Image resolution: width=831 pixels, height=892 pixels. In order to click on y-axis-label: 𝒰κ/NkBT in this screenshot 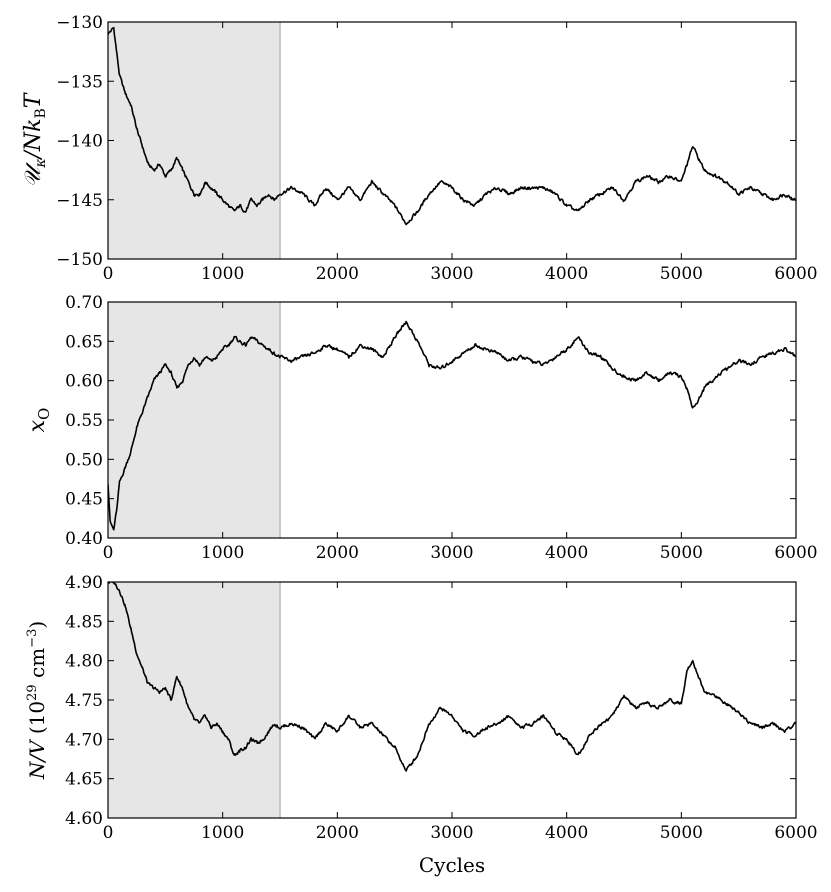, I will do `click(35, 139)`.